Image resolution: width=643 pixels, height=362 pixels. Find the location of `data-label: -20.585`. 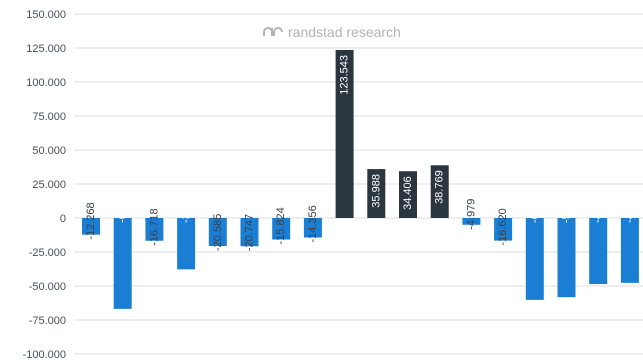

data-label: -20.585 is located at coordinates (218, 232).